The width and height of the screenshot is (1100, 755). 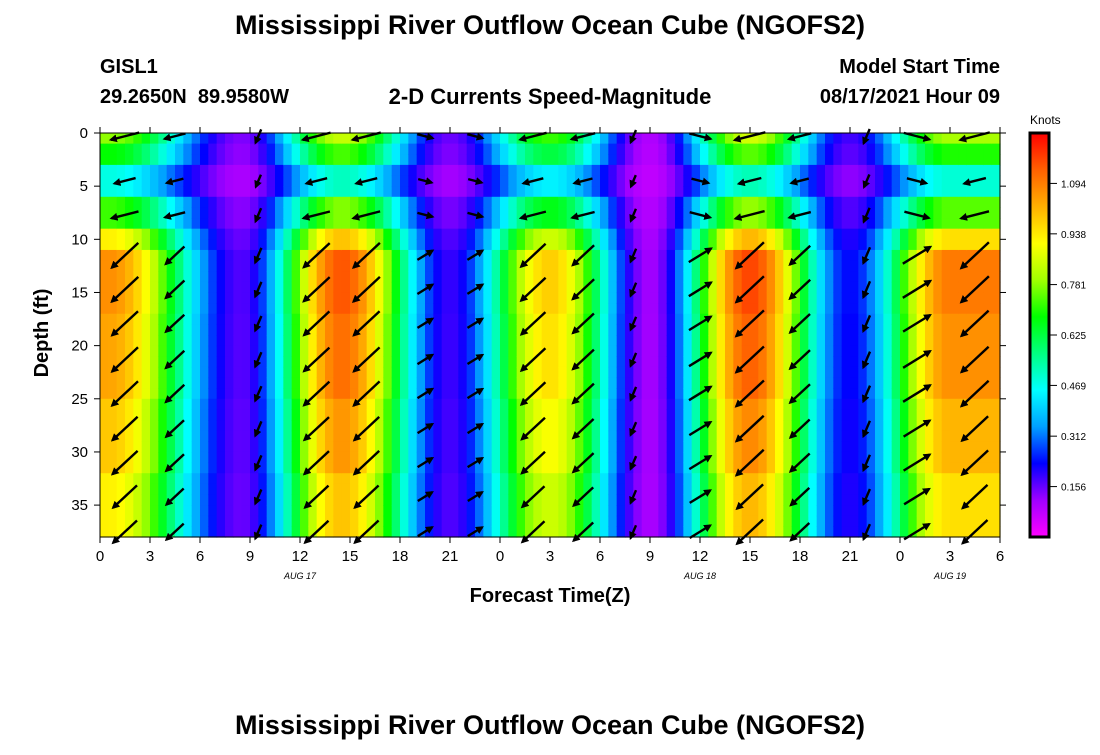 What do you see at coordinates (79, 292) in the screenshot?
I see `y-tick-label: 15` at bounding box center [79, 292].